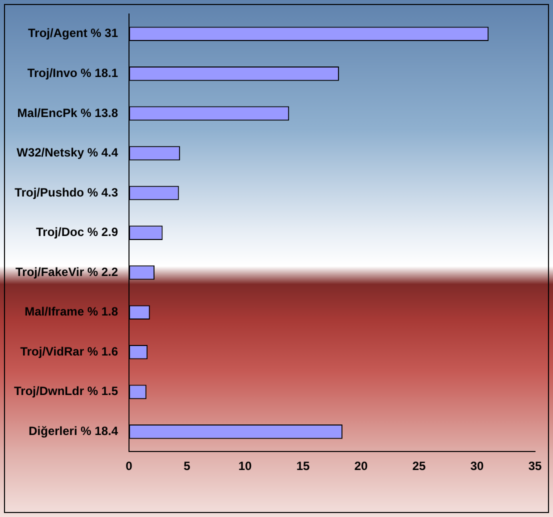 The width and height of the screenshot is (553, 517). Describe the element at coordinates (245, 466) in the screenshot. I see `x-tick-label: 10` at that location.